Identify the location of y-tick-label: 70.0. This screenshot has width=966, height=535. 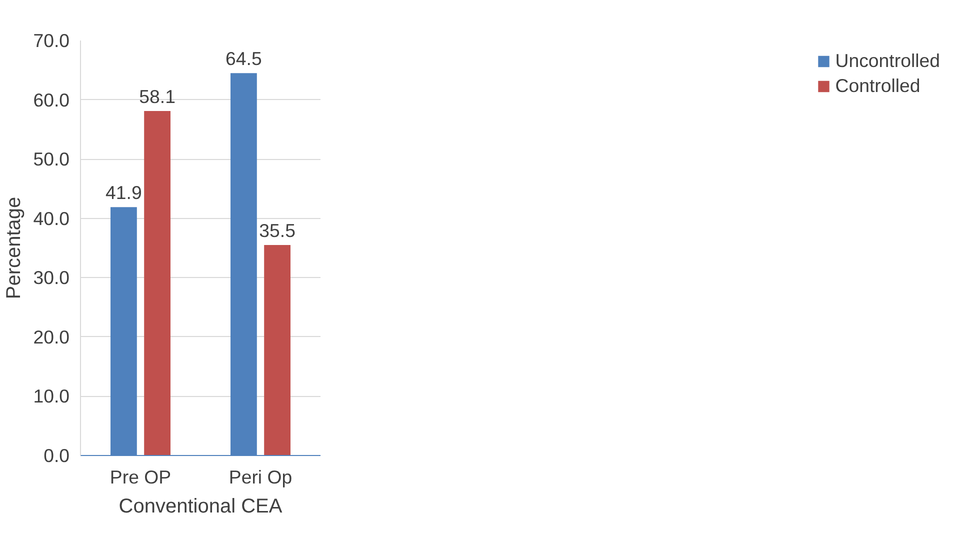
(51, 40).